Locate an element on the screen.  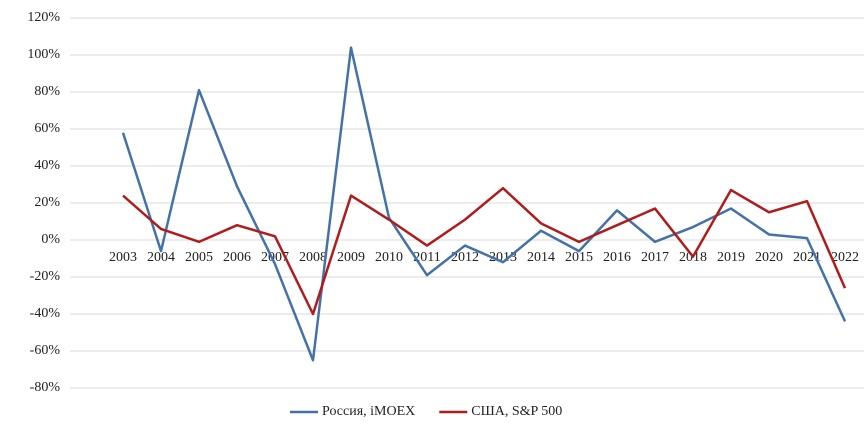
y-tick-label: 0% is located at coordinates (50, 239).